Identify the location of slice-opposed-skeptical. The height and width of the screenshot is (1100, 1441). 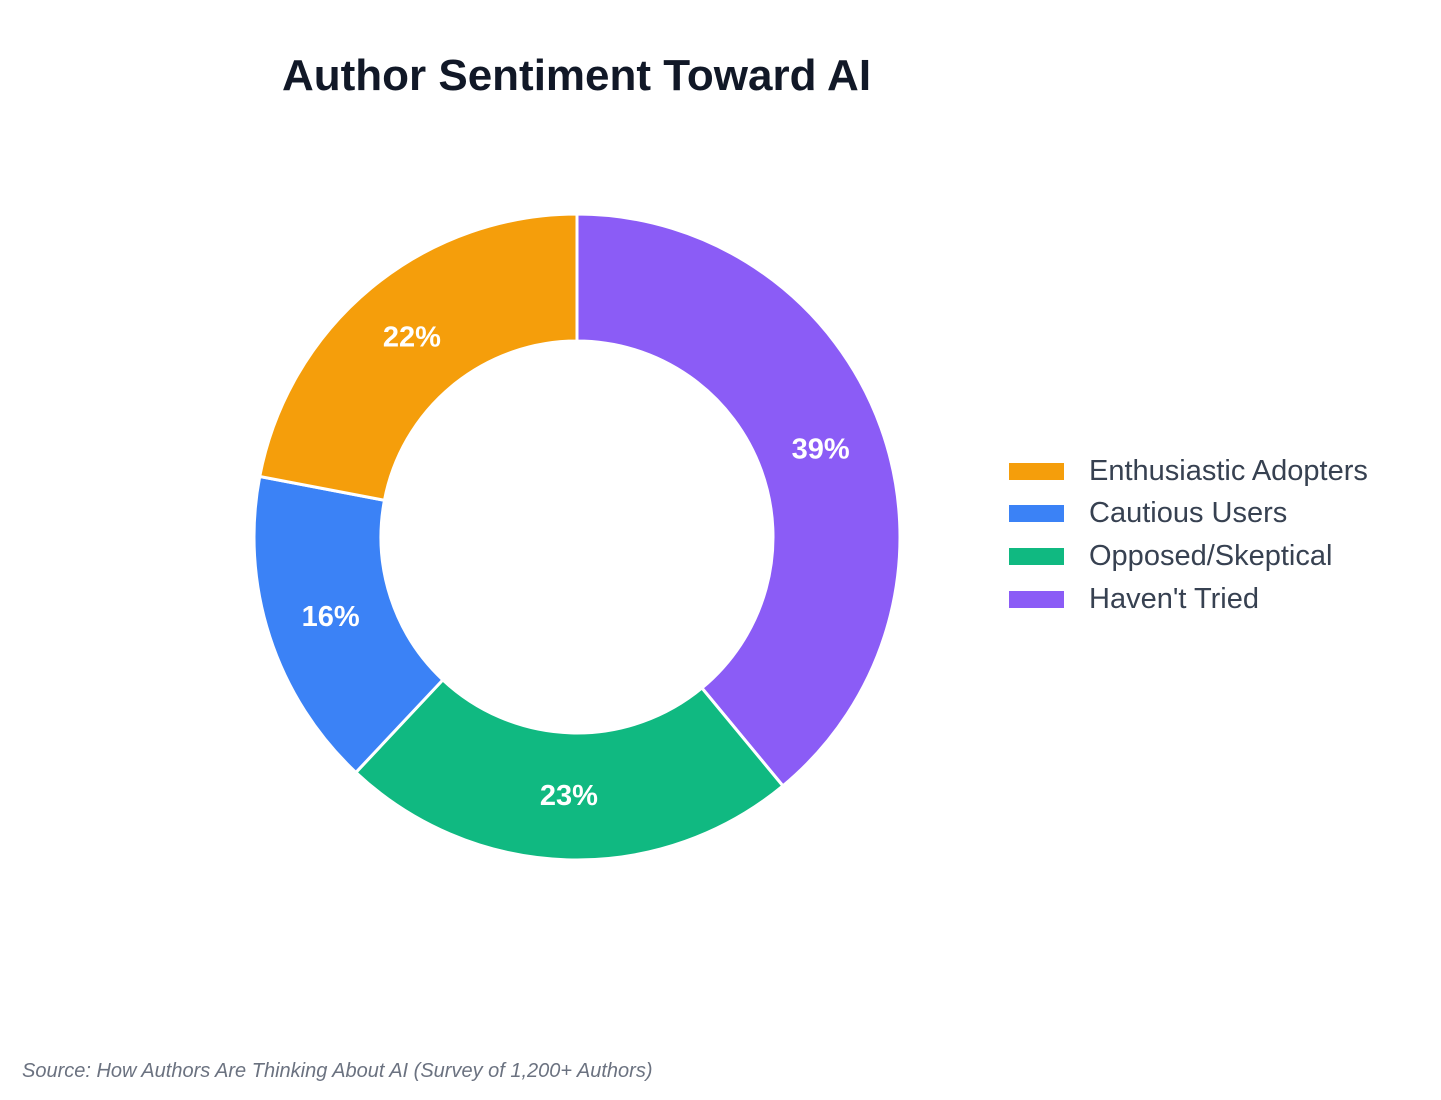
(569, 769).